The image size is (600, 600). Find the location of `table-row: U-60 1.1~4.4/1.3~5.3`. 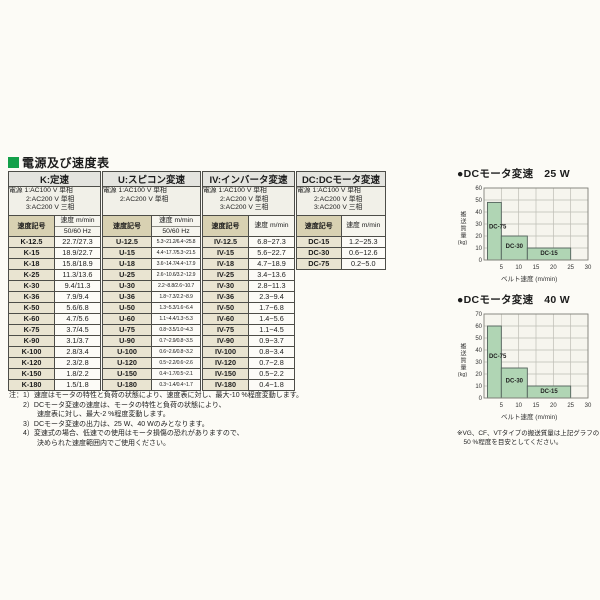

table-row: U-60 1.1~4.4/1.3~5.3 is located at coordinates (151, 319).